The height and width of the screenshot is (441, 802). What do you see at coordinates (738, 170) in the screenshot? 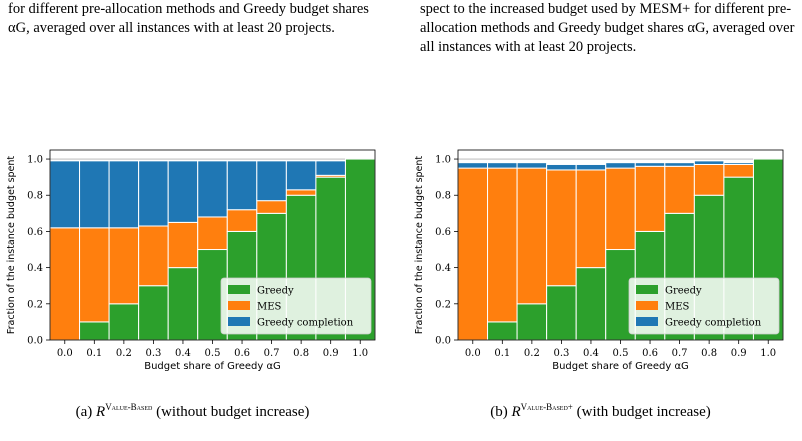
I see `bar-mes-0.9` at bounding box center [738, 170].